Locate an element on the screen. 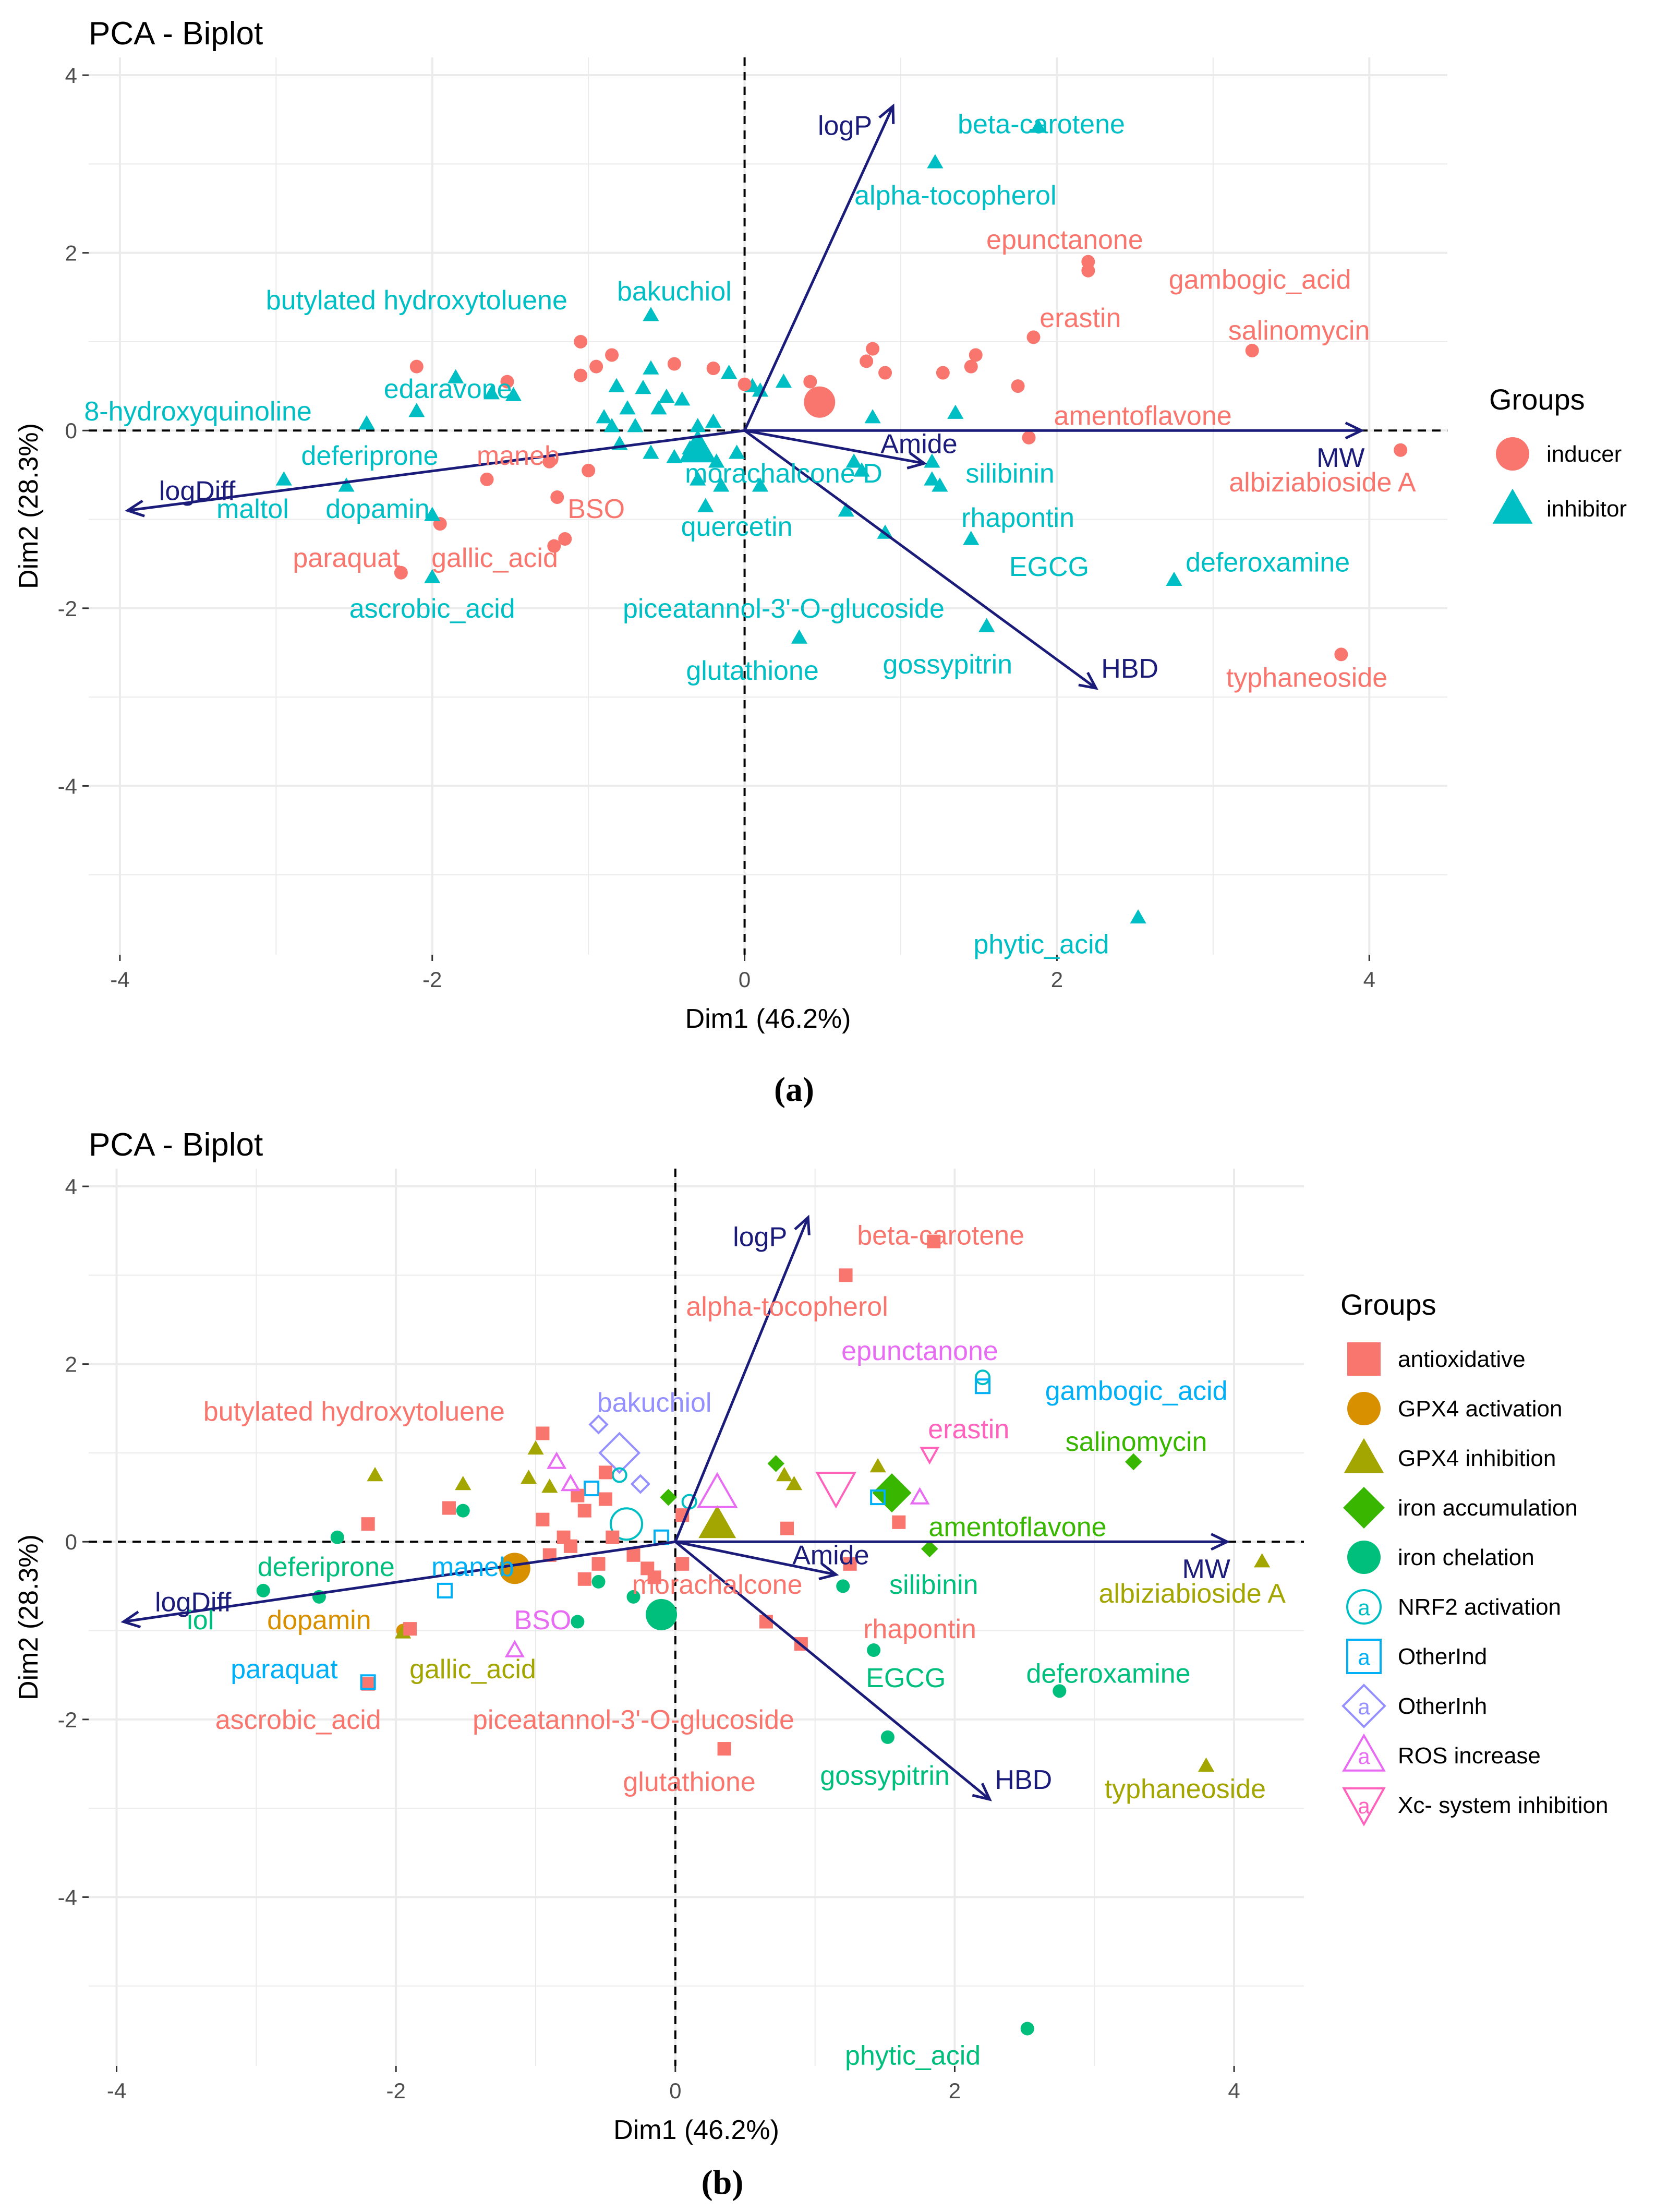 This screenshot has height=2212, width=1656. legend-key-glyph: a is located at coordinates (1364, 1608).